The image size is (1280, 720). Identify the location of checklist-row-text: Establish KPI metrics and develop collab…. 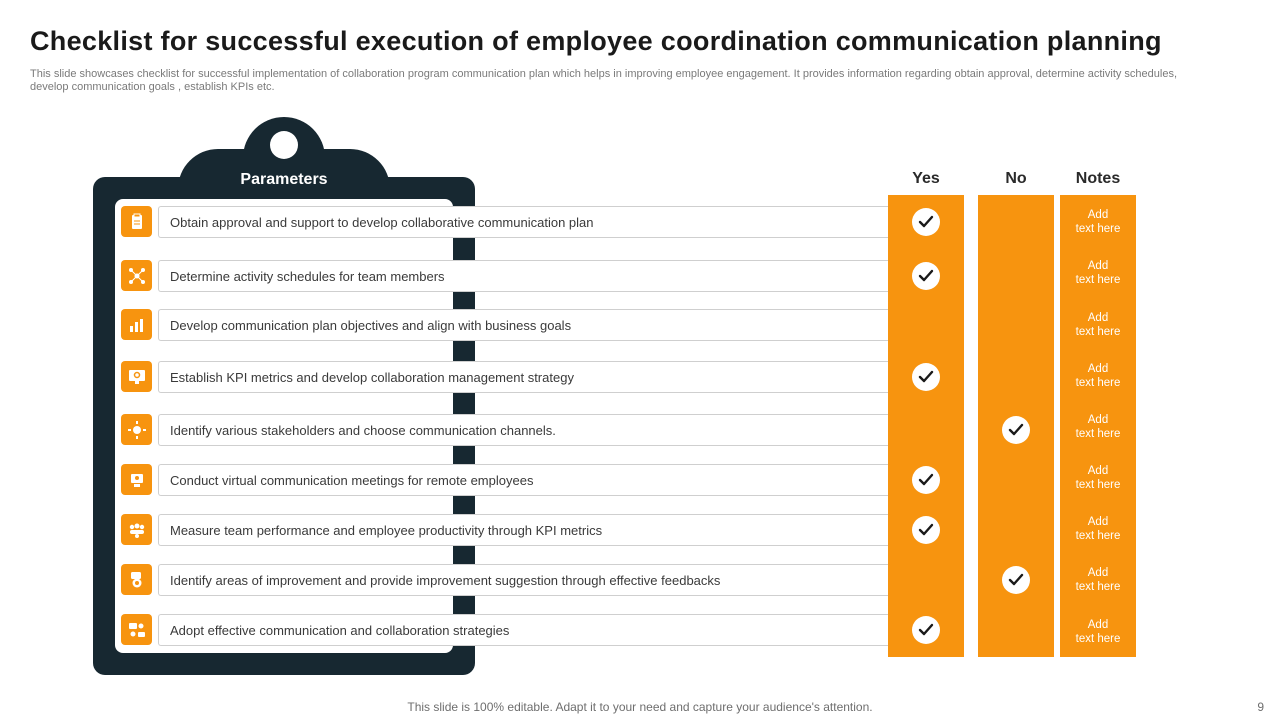
(372, 377).